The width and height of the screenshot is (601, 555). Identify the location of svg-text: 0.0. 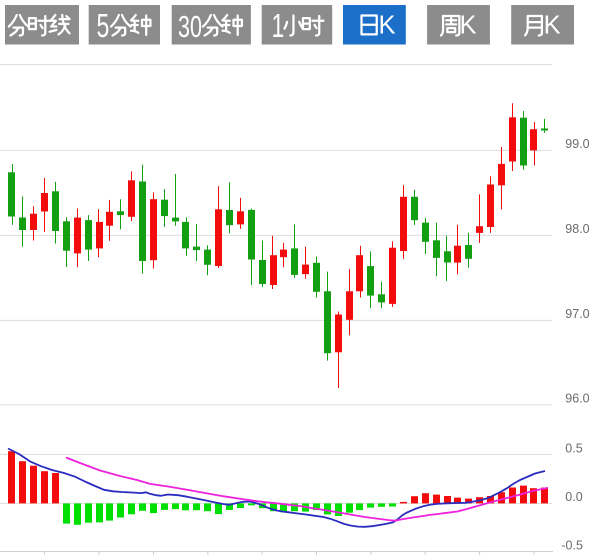
(573, 497).